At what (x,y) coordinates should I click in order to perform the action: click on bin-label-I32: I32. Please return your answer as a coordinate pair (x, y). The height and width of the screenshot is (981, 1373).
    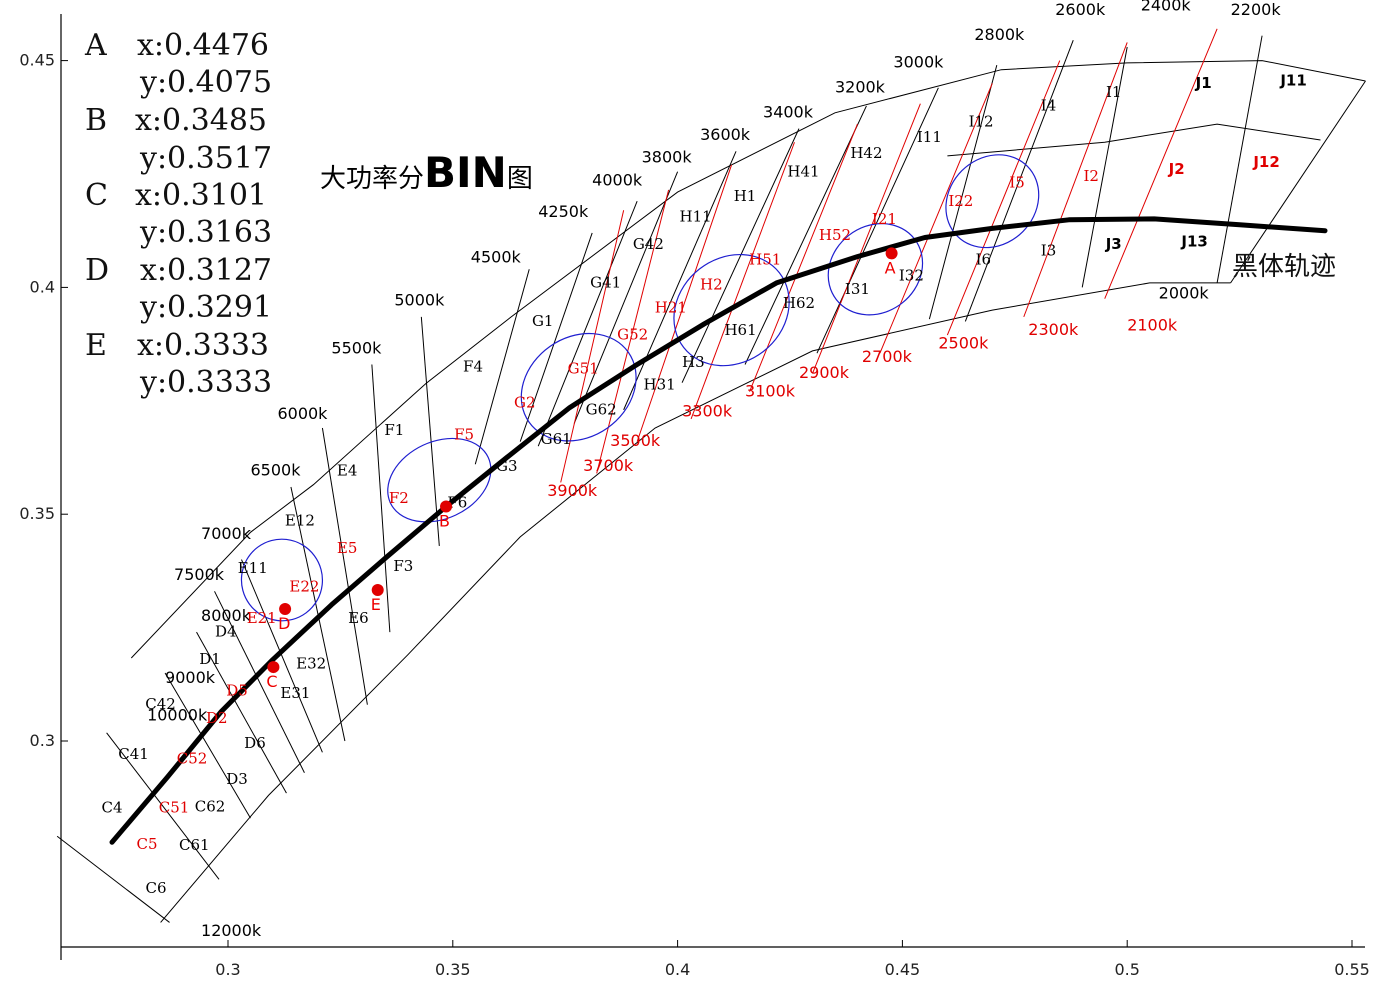
    Looking at the image, I should click on (911, 276).